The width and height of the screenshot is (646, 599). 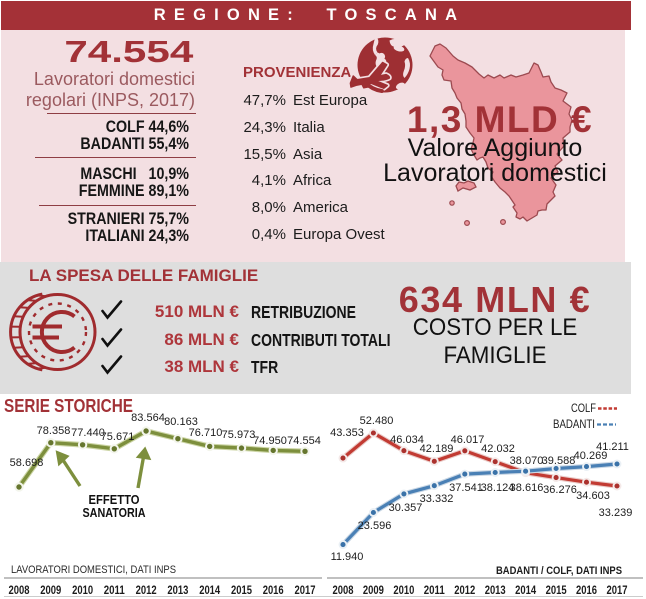 I want to click on svg-text: 38.124, so click(x=498, y=488).